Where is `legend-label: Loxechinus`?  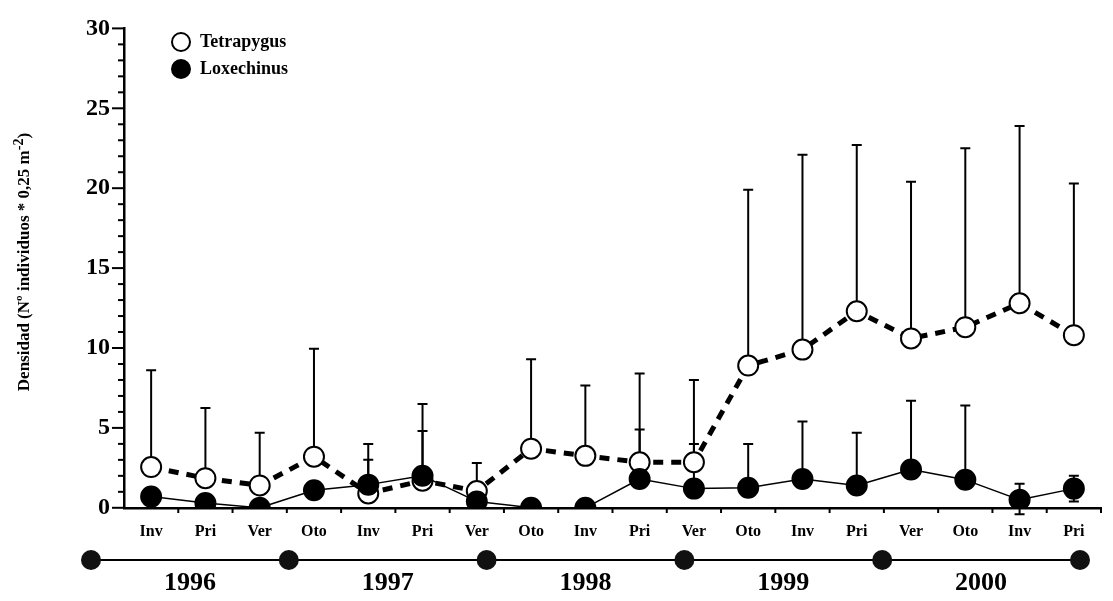 legend-label: Loxechinus is located at coordinates (244, 68).